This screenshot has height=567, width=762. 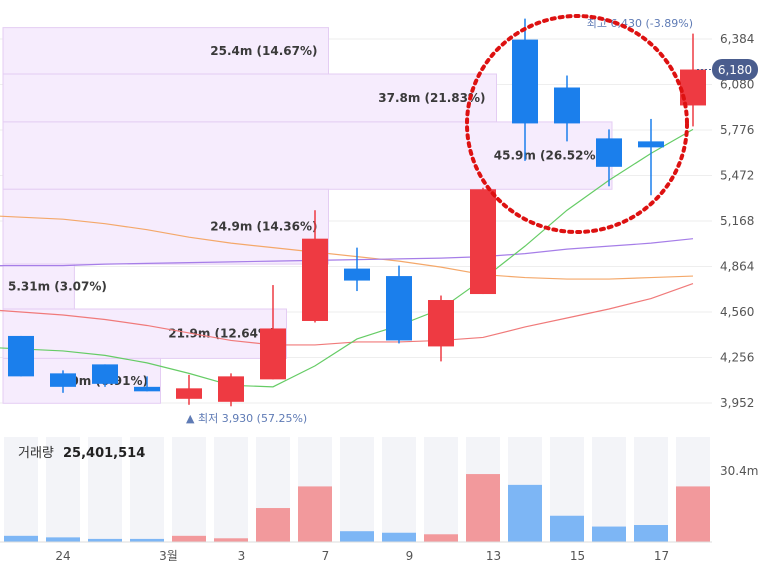 I want to click on y-tick-label: 5,168, so click(x=737, y=221).